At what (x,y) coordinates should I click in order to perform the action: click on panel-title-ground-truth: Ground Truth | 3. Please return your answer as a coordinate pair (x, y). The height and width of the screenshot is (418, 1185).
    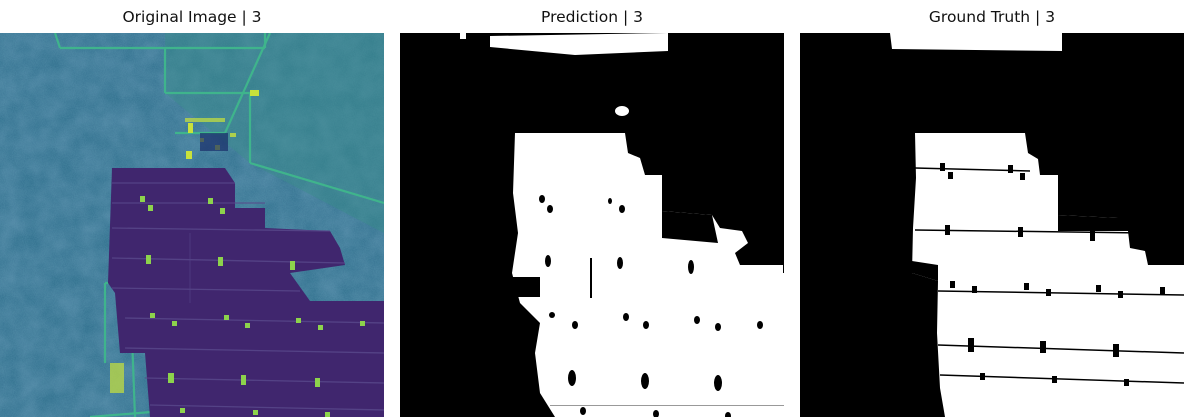
    Looking at the image, I should click on (992, 17).